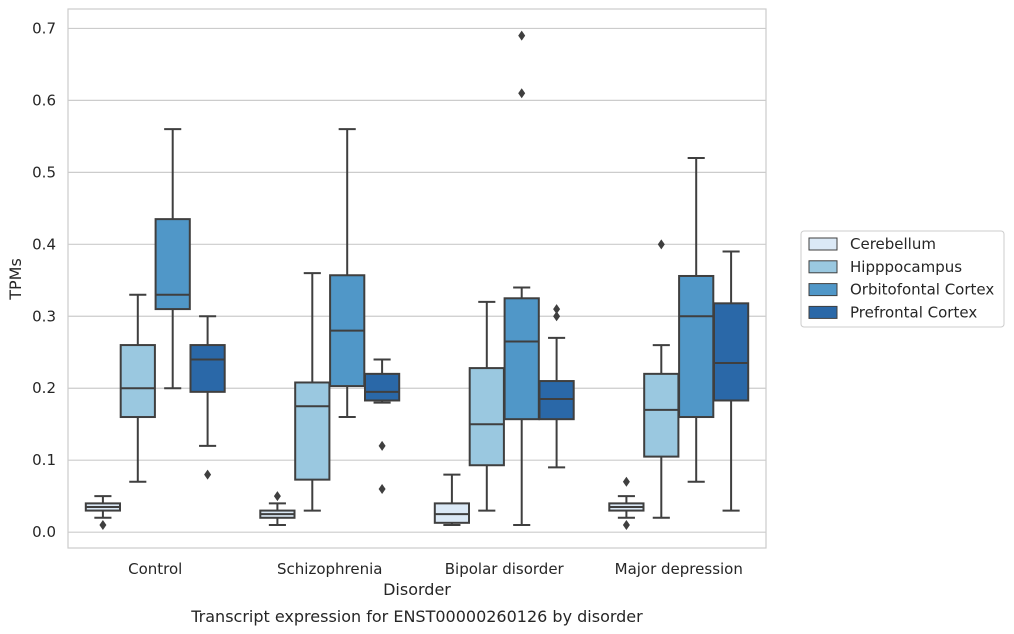 The width and height of the screenshot is (1014, 634). What do you see at coordinates (44, 532) in the screenshot?
I see `y-tick-label: 0.0` at bounding box center [44, 532].